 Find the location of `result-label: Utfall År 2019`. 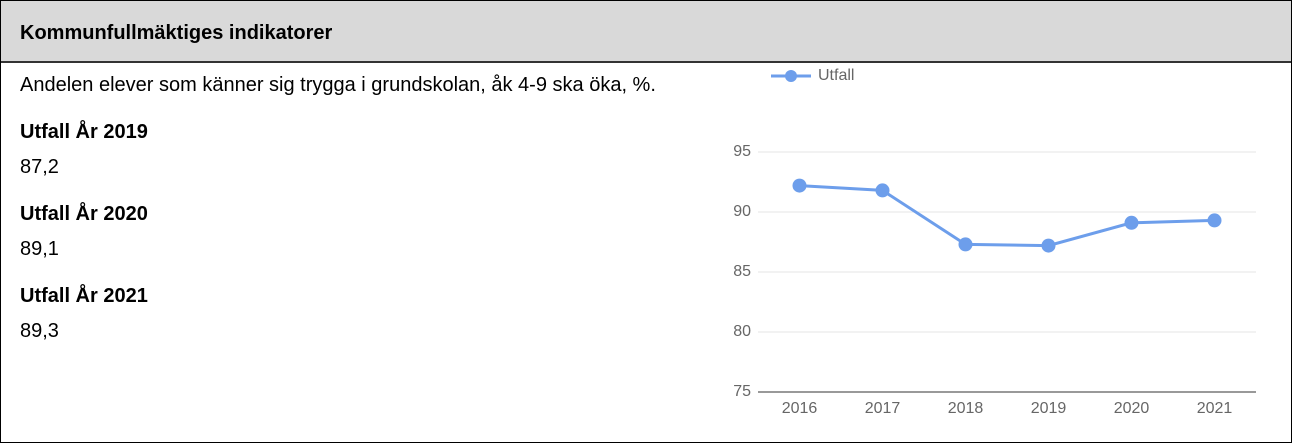

result-label: Utfall År 2019 is located at coordinates (84, 132).